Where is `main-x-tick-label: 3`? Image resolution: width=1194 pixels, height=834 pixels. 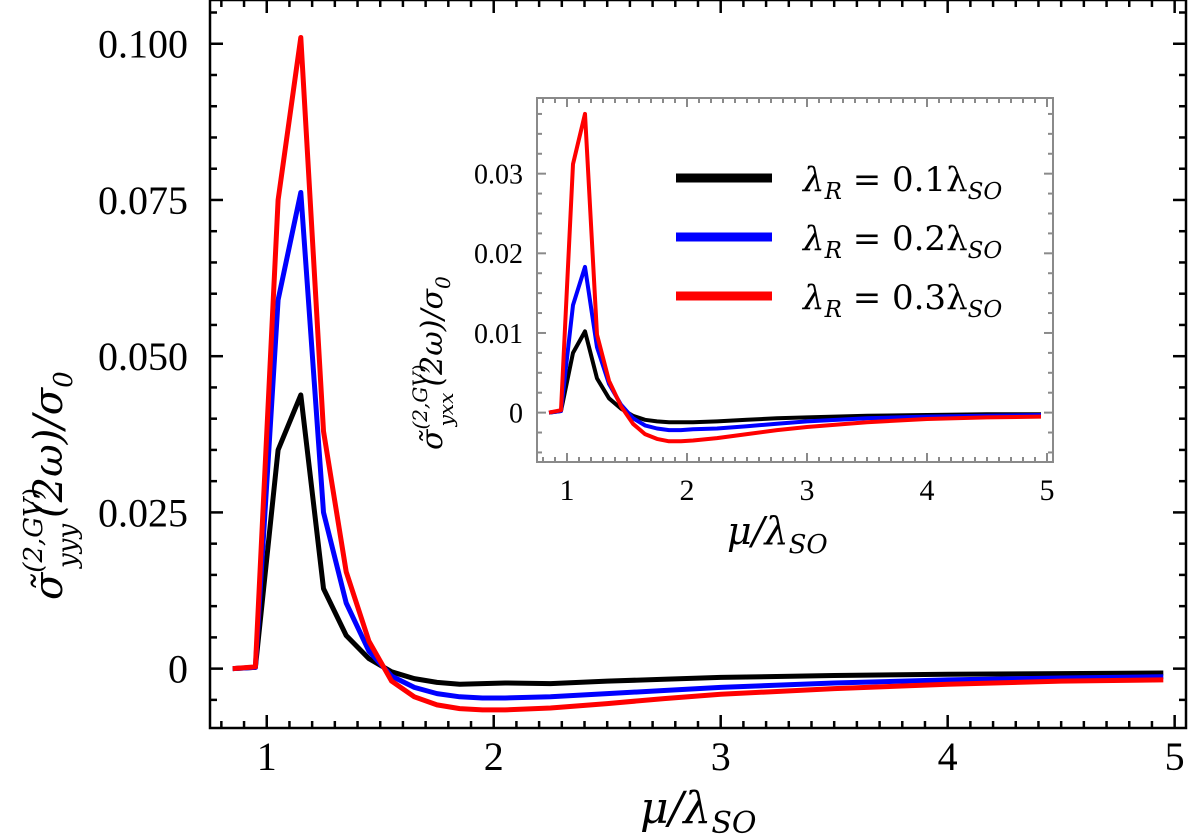
main-x-tick-label: 3 is located at coordinates (721, 756).